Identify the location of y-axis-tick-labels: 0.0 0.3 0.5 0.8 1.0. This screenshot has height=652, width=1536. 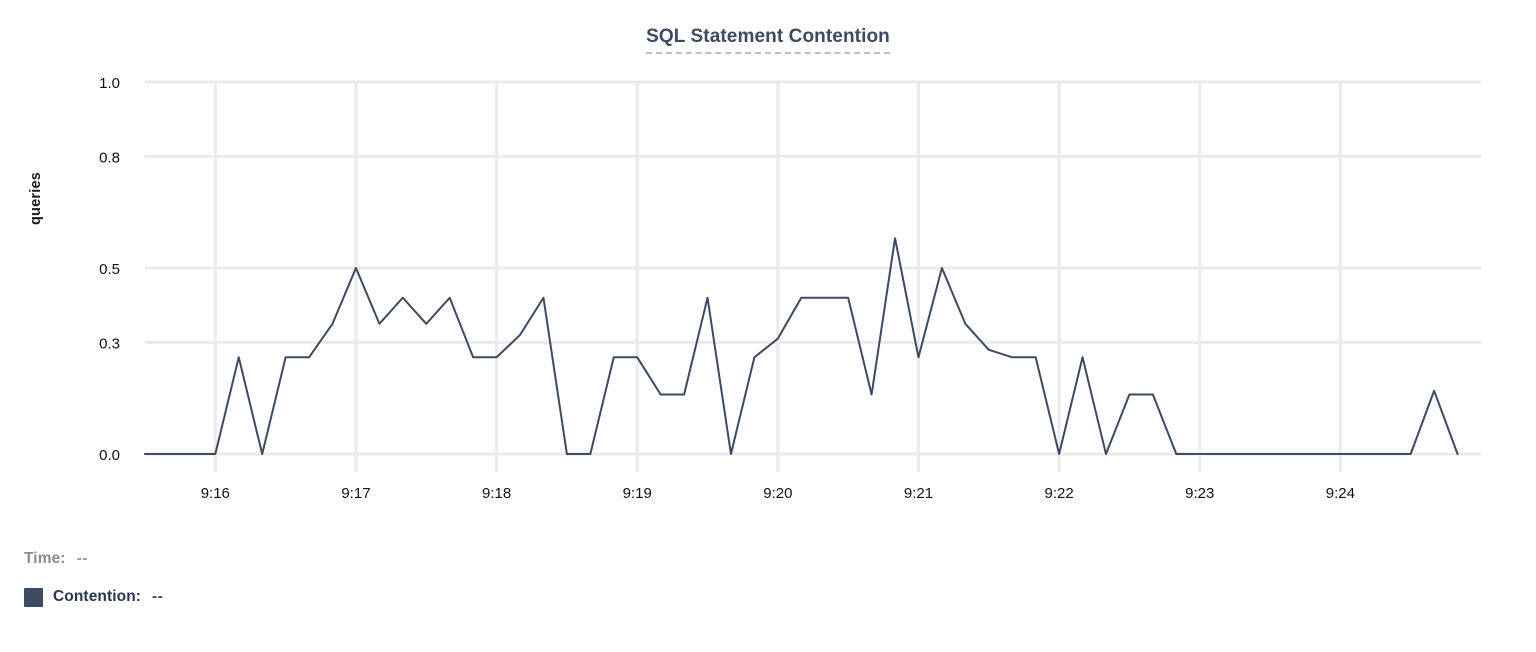
(109, 269).